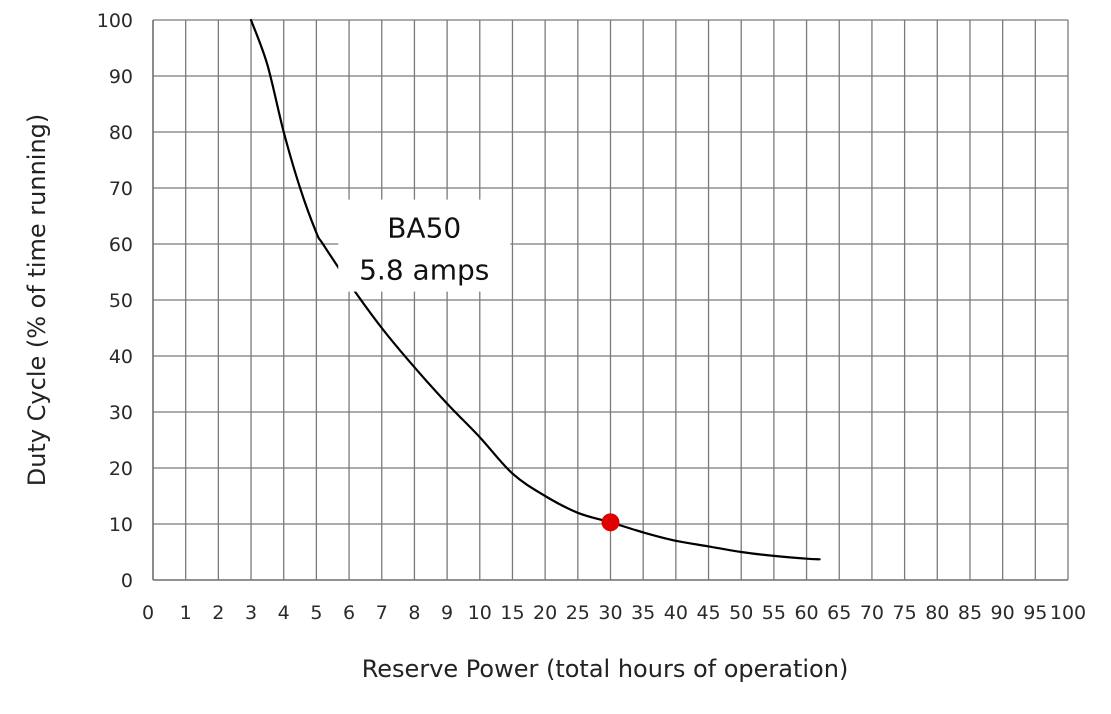  I want to click on y-tick-label: 100, so click(115, 21).